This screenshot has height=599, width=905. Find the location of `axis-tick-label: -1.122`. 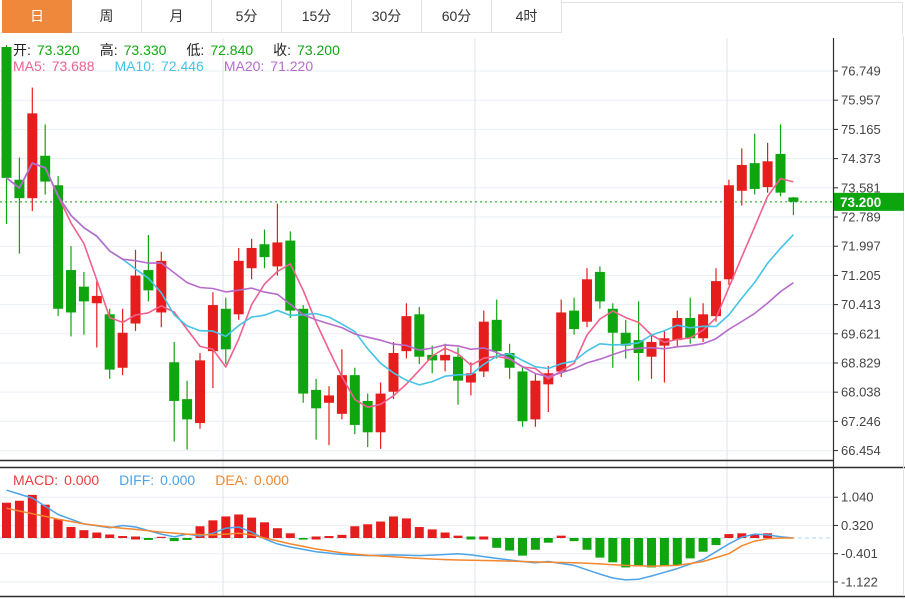

axis-tick-label: -1.122 is located at coordinates (859, 581).